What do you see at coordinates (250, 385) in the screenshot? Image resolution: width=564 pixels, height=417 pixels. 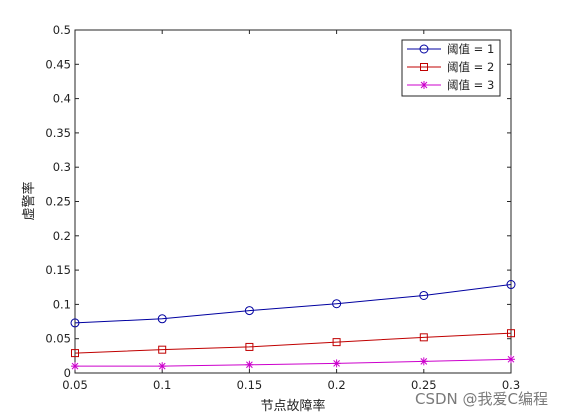 I see `x-tick-label: 0.15` at bounding box center [250, 385].